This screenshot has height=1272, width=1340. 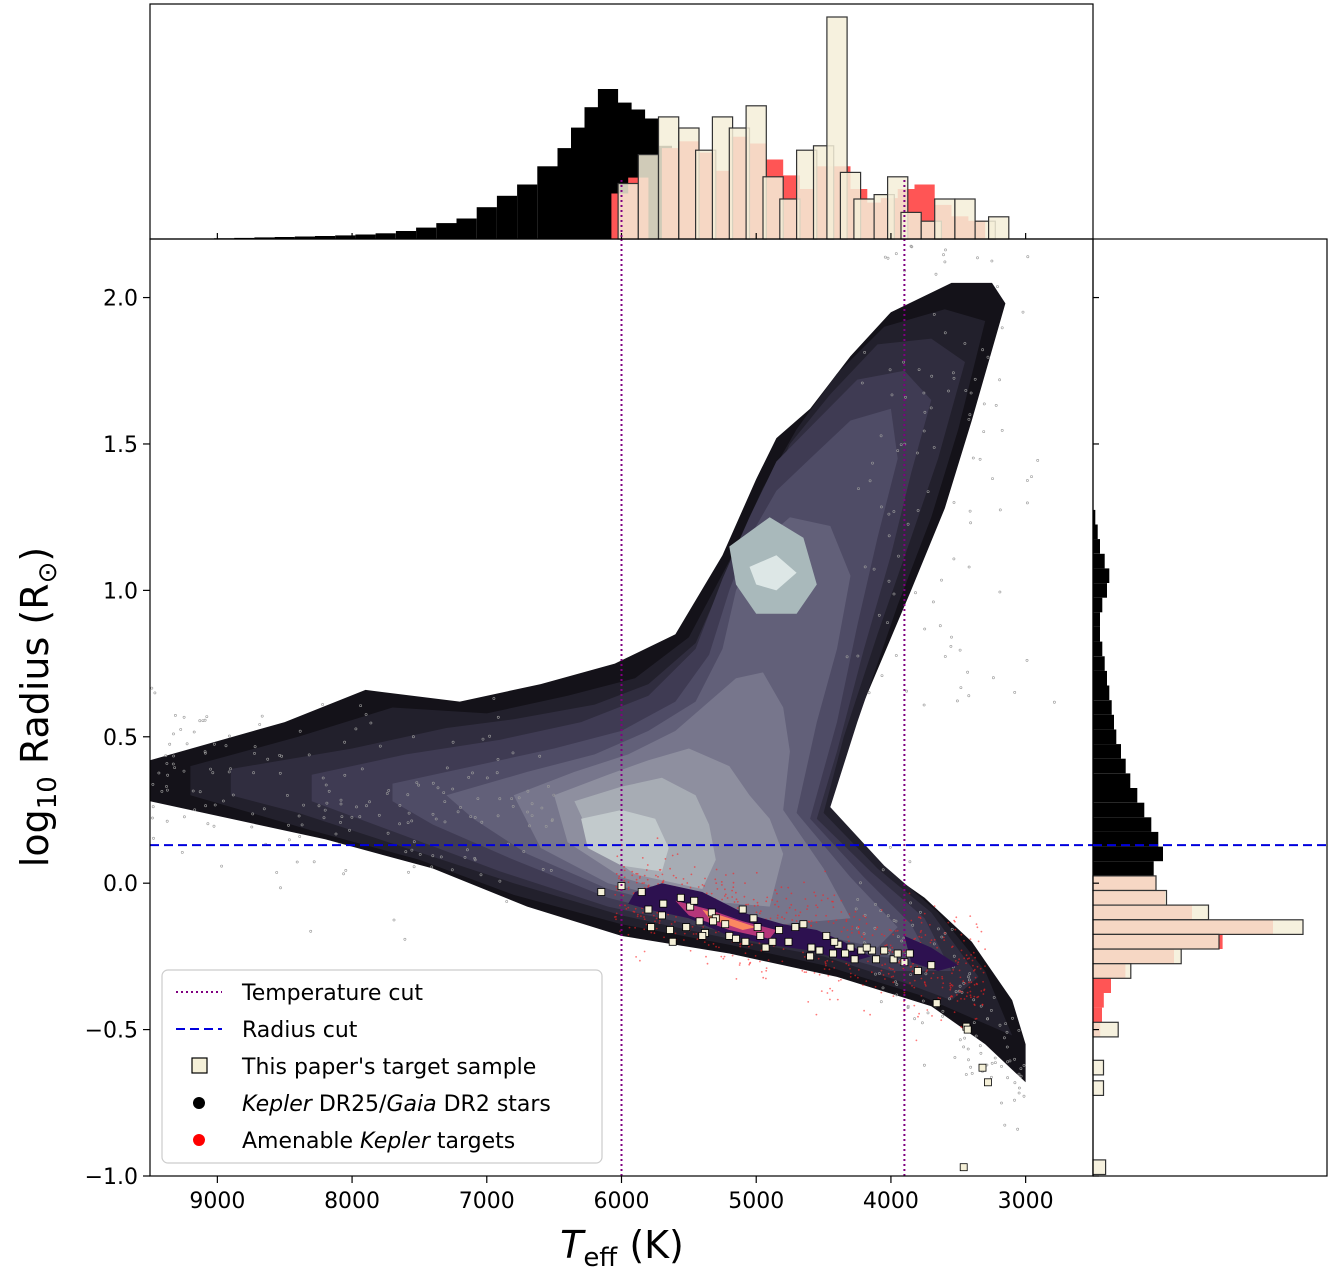 I want to click on black-top-hist-bar, so click(x=325, y=237).